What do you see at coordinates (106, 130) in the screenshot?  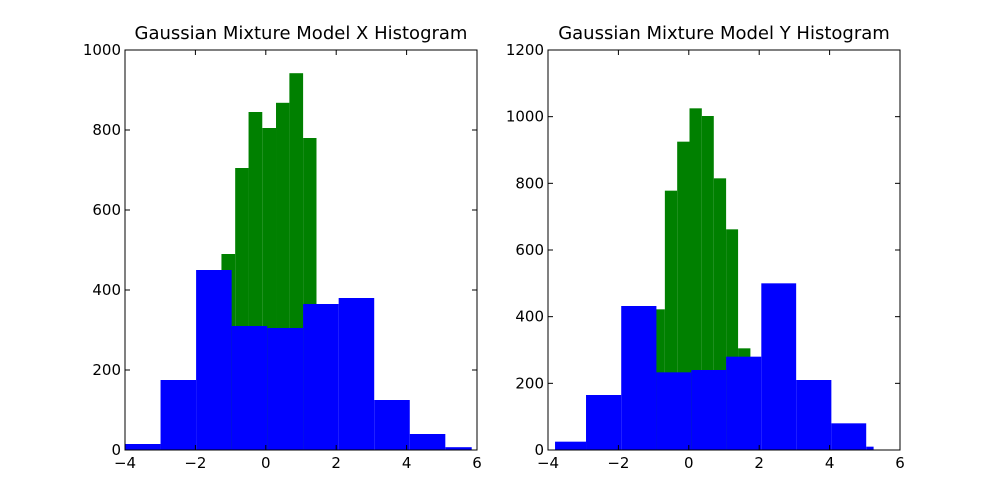 I see `x-histogram-ytick-label-4: 800` at bounding box center [106, 130].